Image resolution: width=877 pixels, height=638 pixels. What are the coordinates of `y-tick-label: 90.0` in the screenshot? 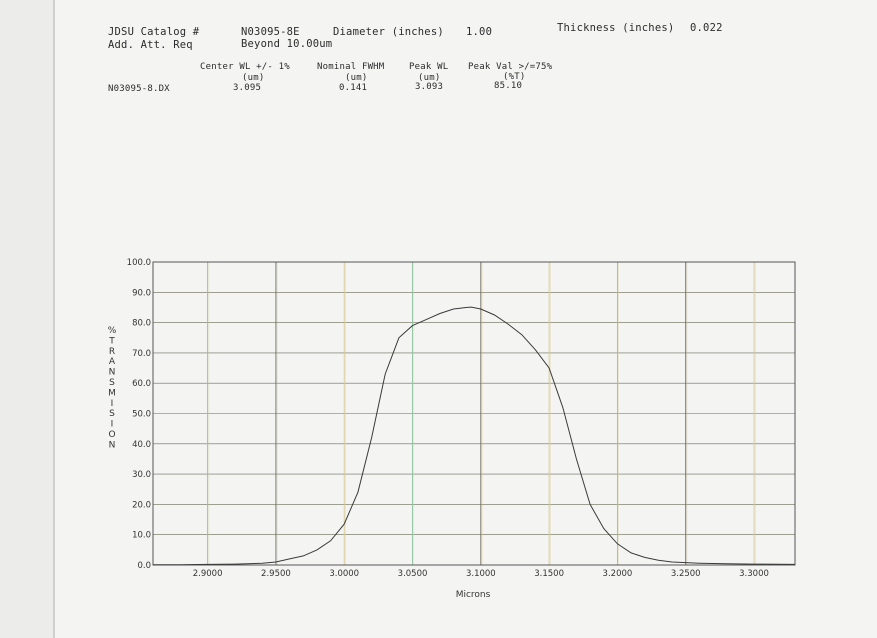 It's located at (141, 293).